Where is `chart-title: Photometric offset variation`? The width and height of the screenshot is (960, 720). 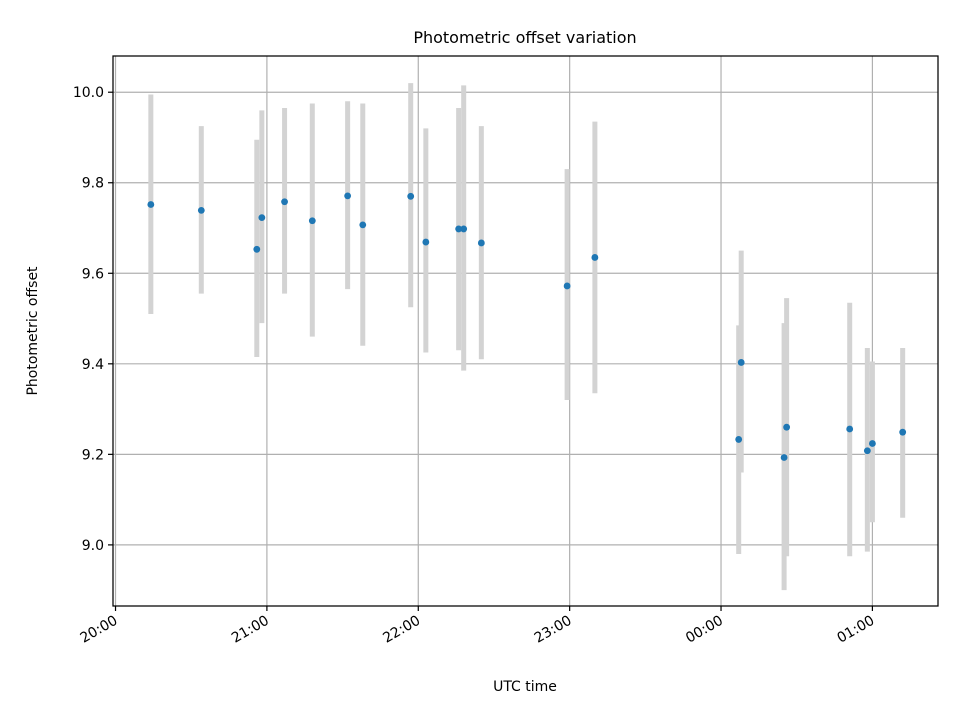
chart-title: Photometric offset variation is located at coordinates (524, 37).